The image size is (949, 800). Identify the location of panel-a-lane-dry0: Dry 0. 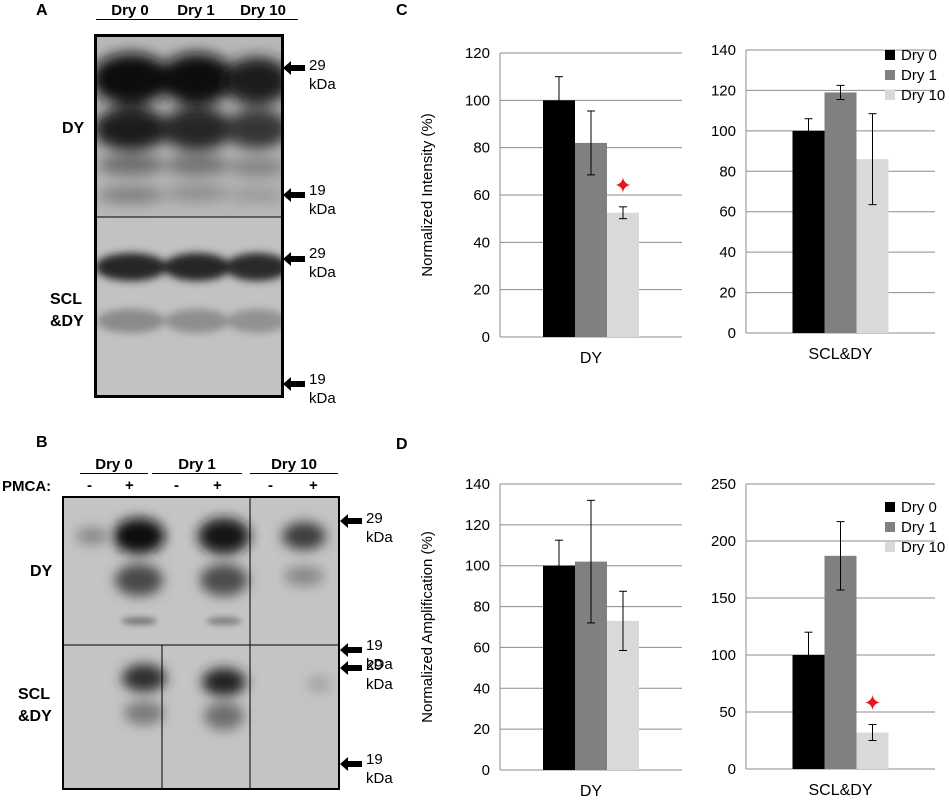
(130, 11).